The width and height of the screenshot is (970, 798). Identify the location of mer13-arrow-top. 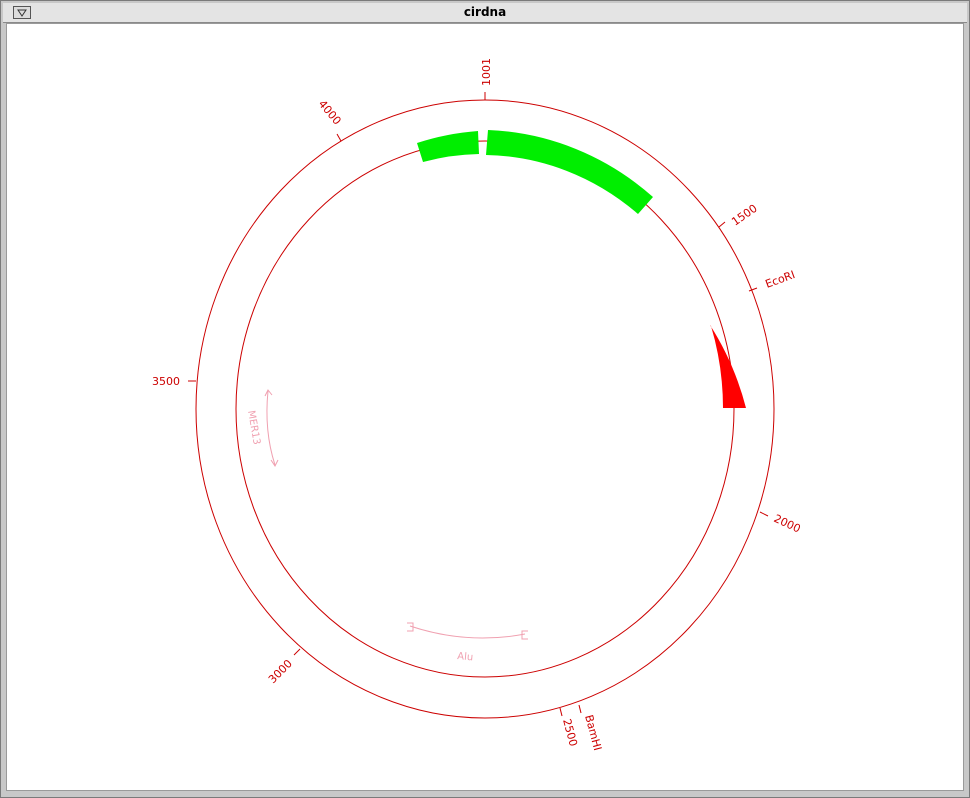
(268, 393).